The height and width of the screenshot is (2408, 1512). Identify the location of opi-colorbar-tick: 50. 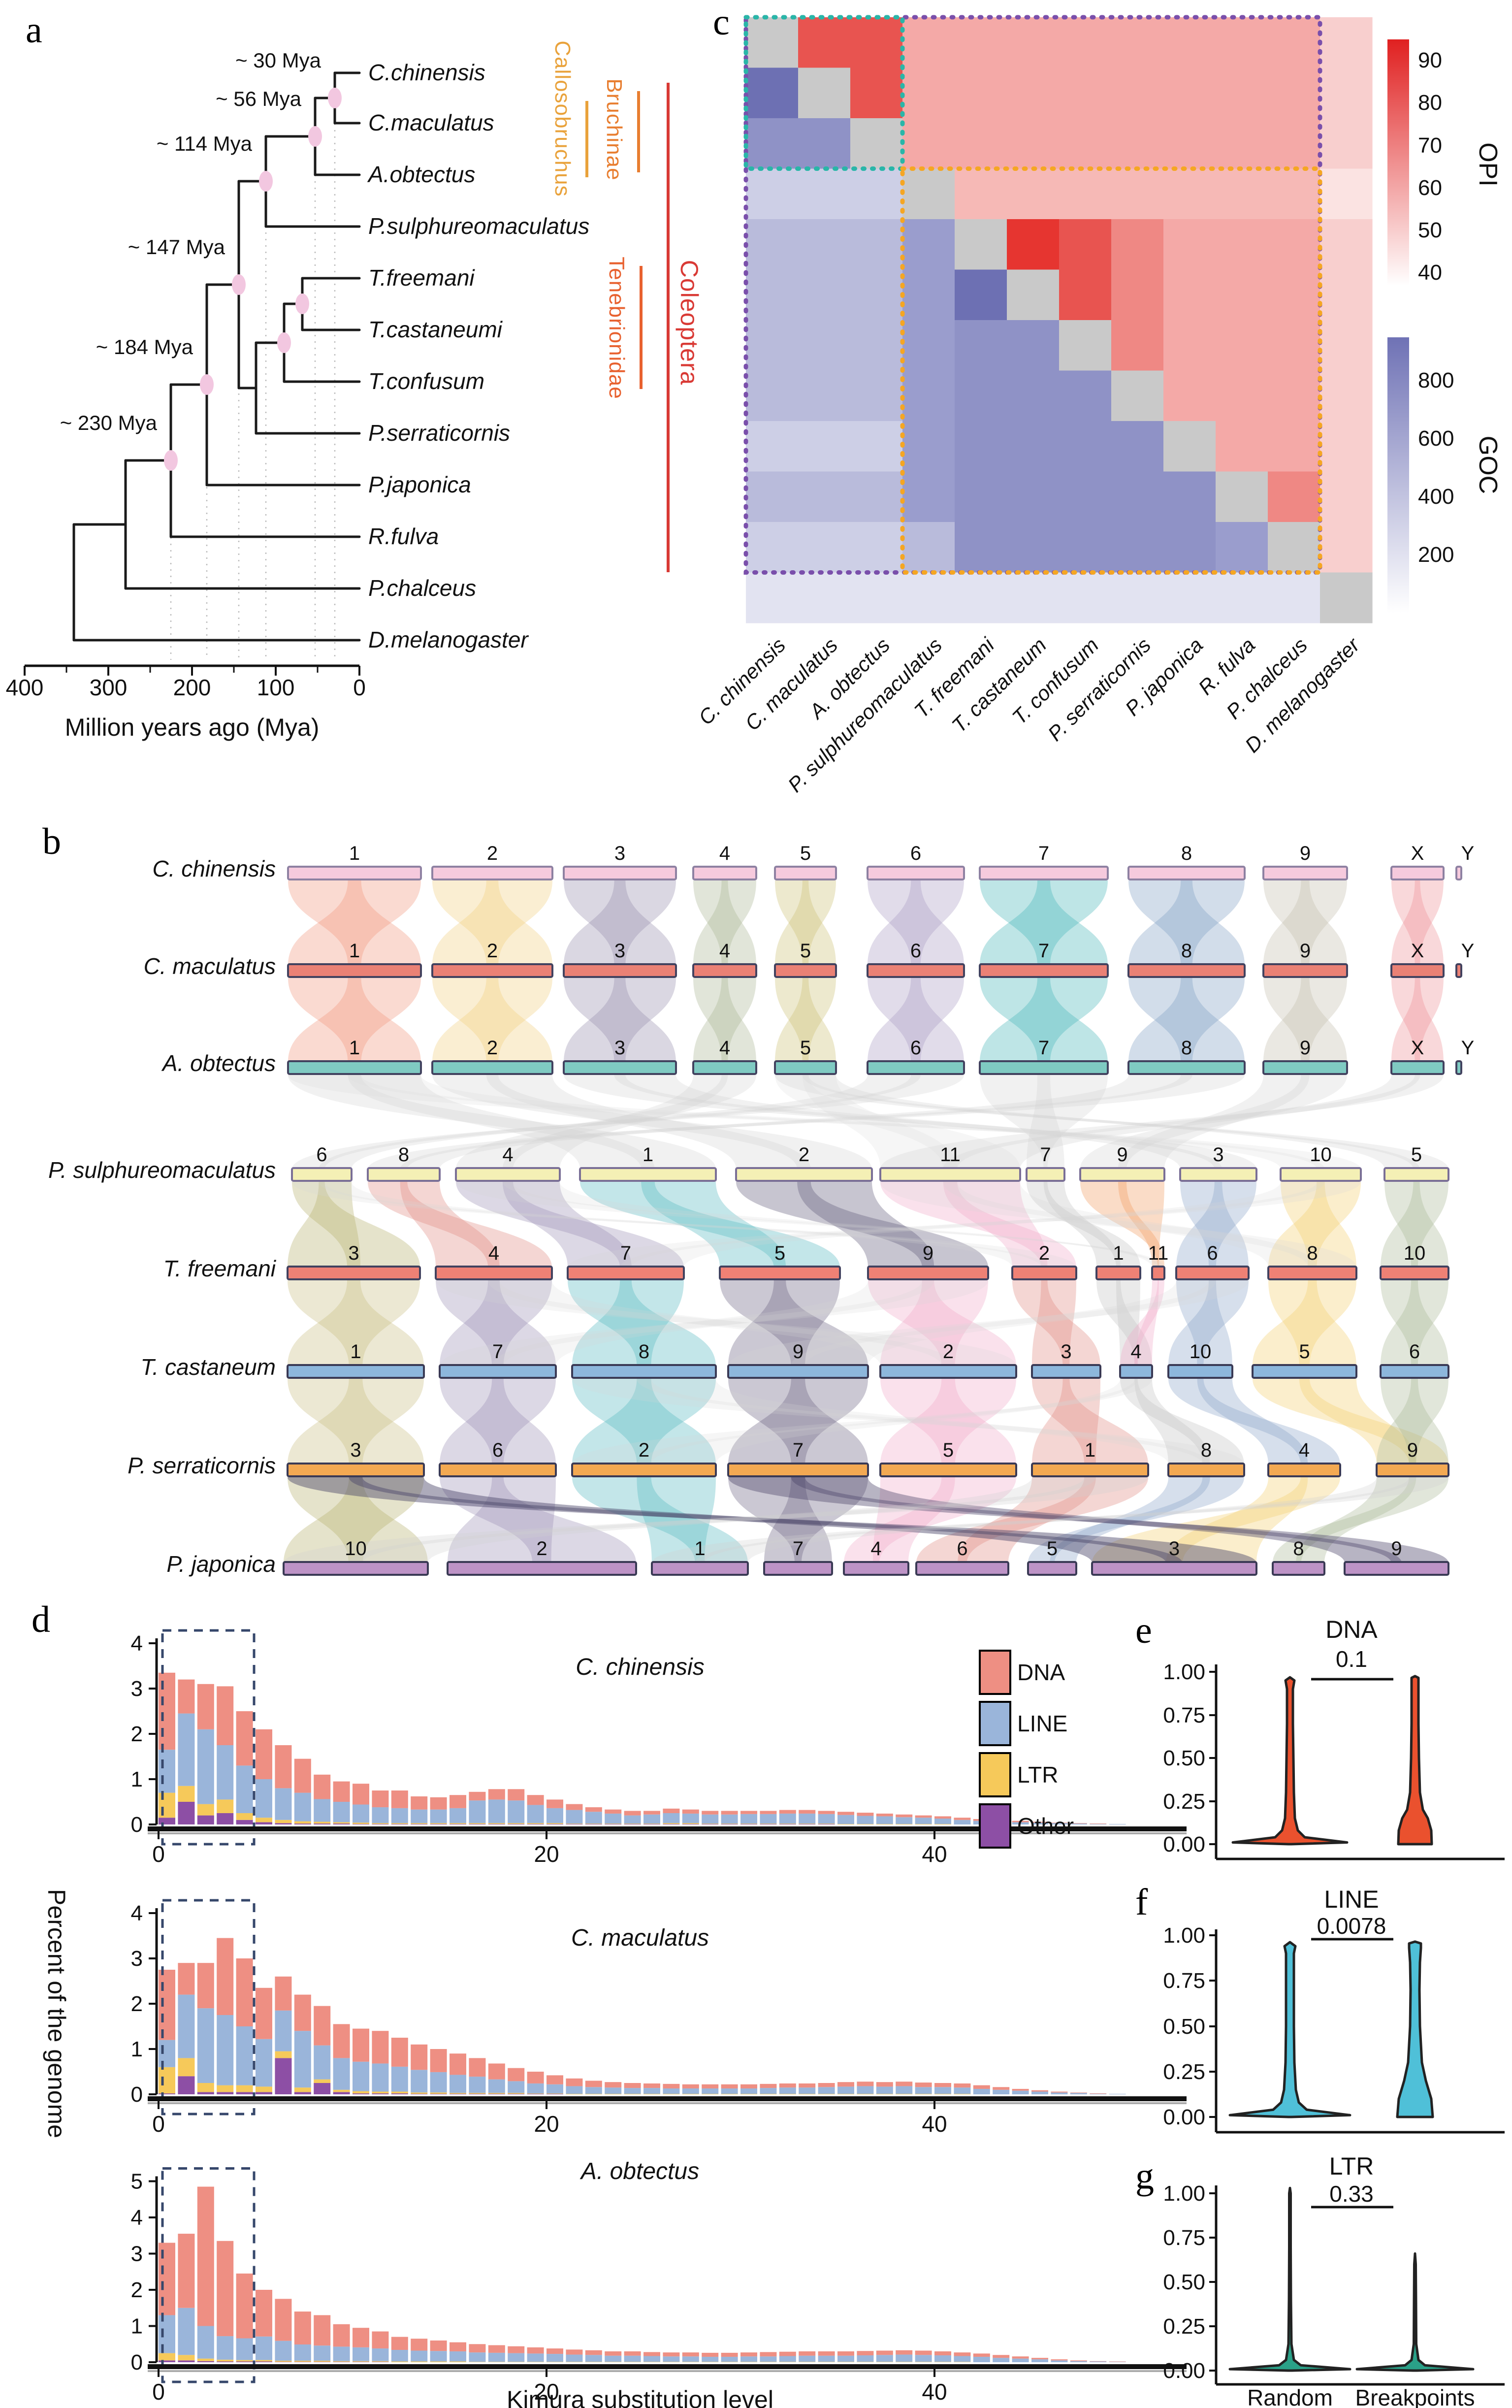
(1430, 230).